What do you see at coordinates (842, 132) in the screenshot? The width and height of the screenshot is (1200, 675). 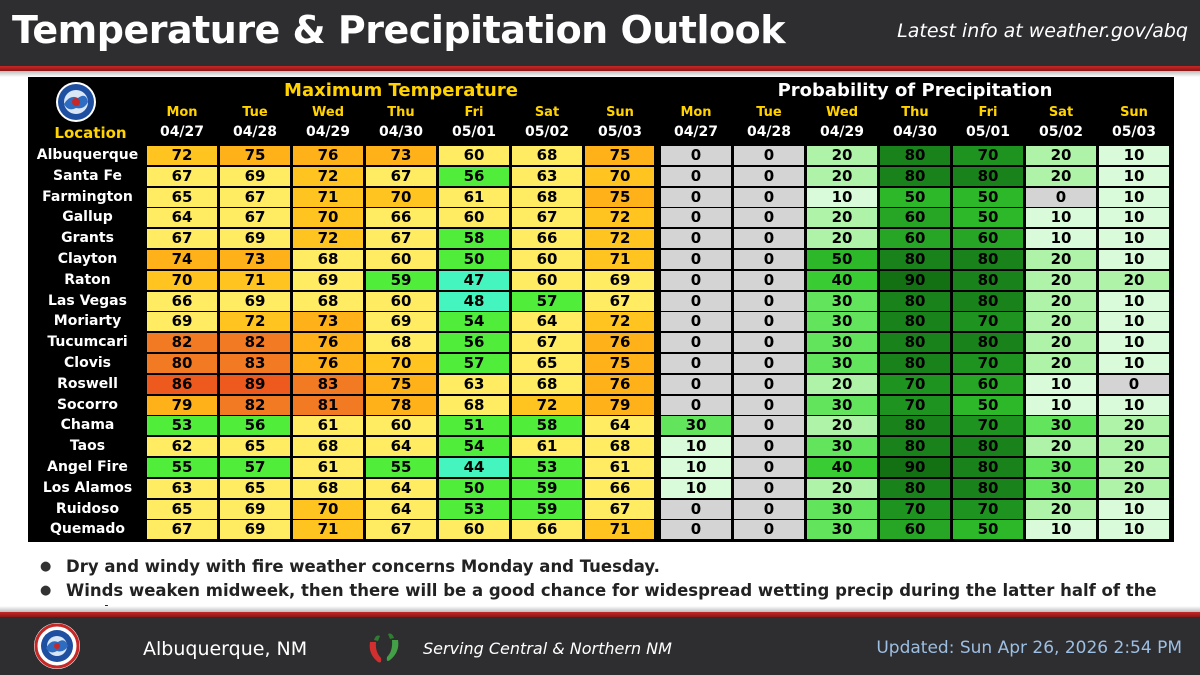 I see `date-label: 04/29` at bounding box center [842, 132].